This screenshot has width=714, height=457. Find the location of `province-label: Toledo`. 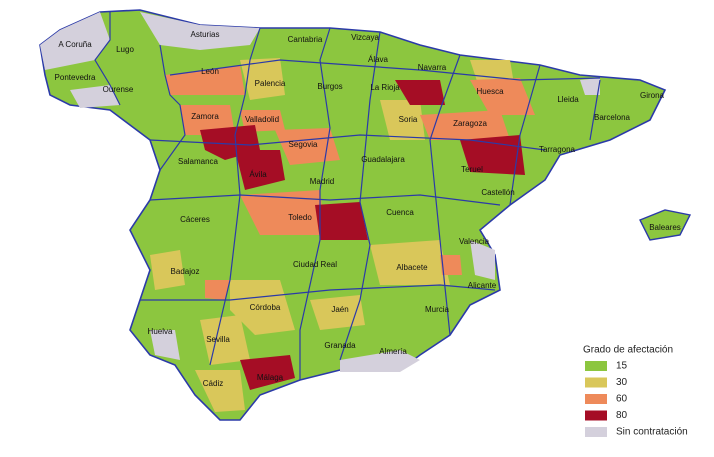

province-label: Toledo is located at coordinates (300, 217).